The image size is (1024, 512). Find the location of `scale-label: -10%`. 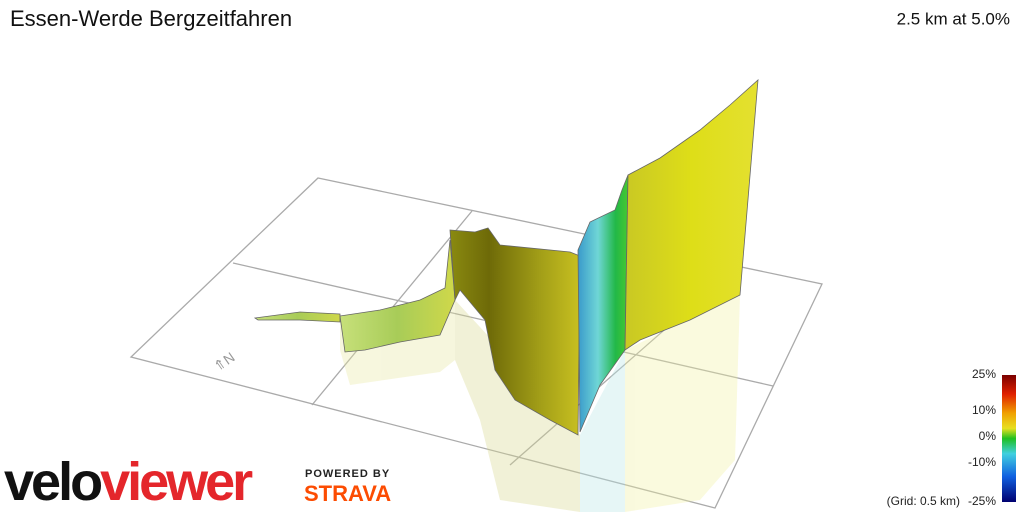

scale-label: -10% is located at coordinates (982, 462).